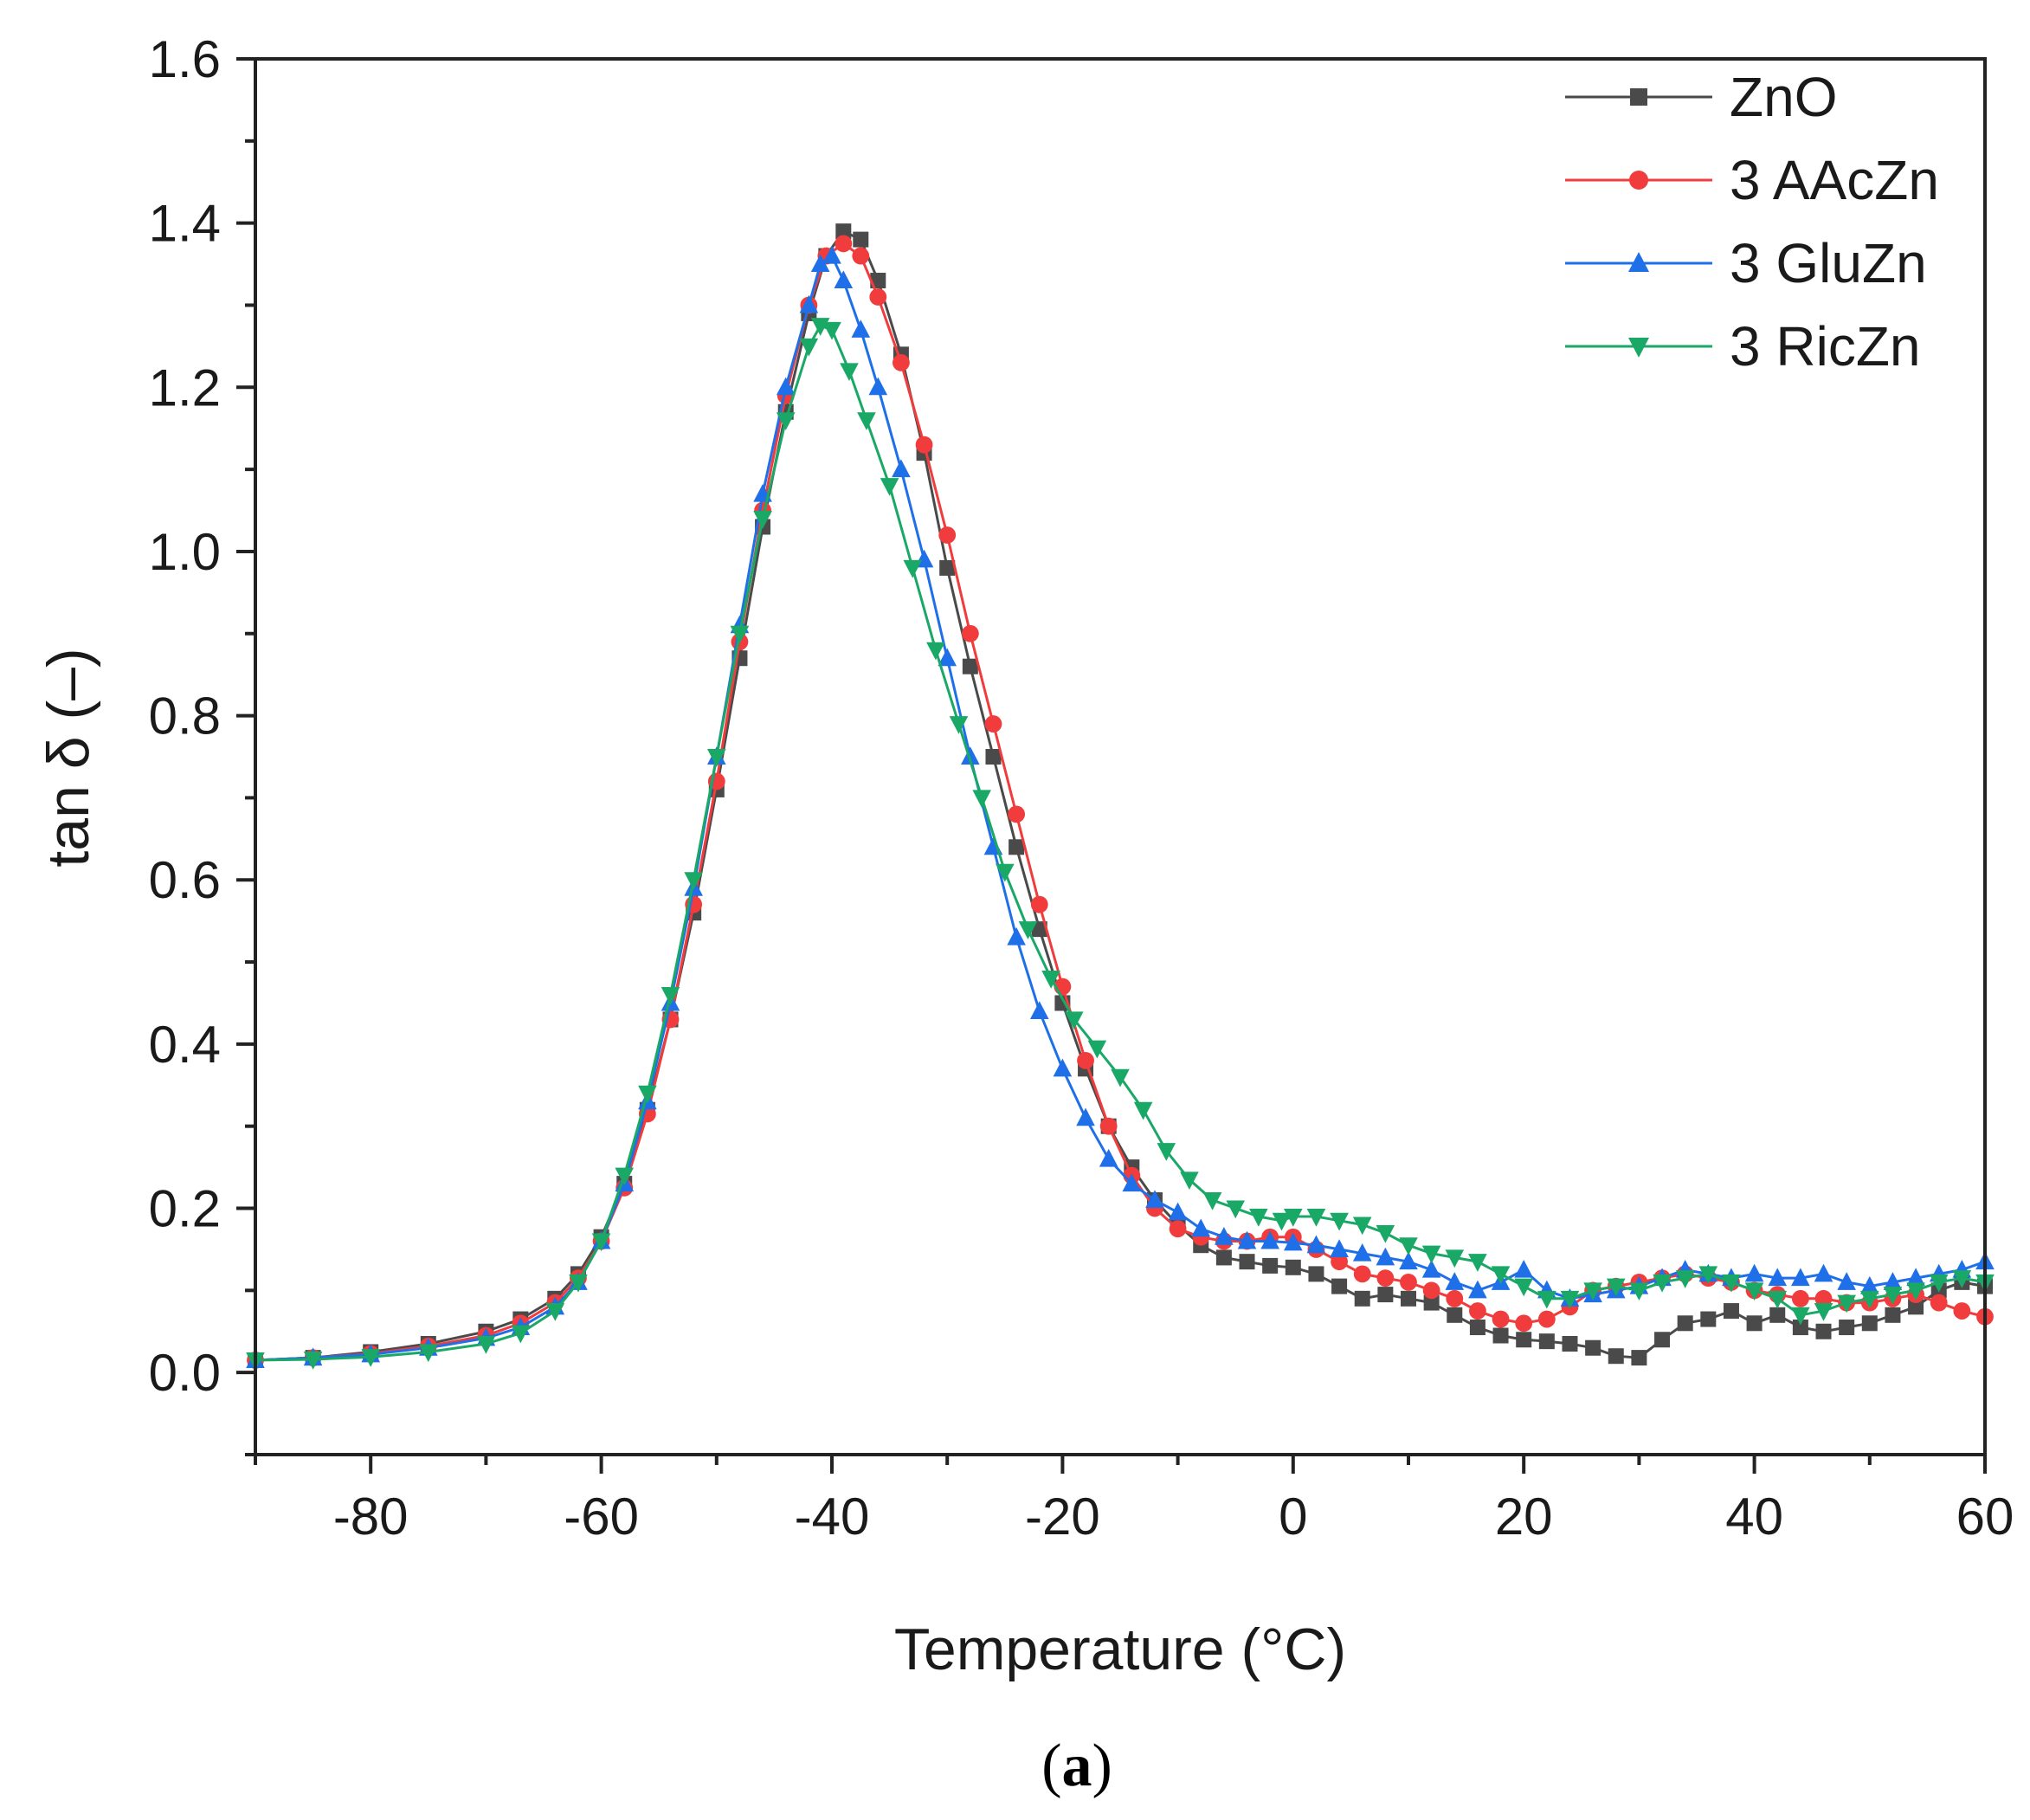 The height and width of the screenshot is (1820, 2030). What do you see at coordinates (1524, 1517) in the screenshot?
I see `x-tick-label: 20` at bounding box center [1524, 1517].